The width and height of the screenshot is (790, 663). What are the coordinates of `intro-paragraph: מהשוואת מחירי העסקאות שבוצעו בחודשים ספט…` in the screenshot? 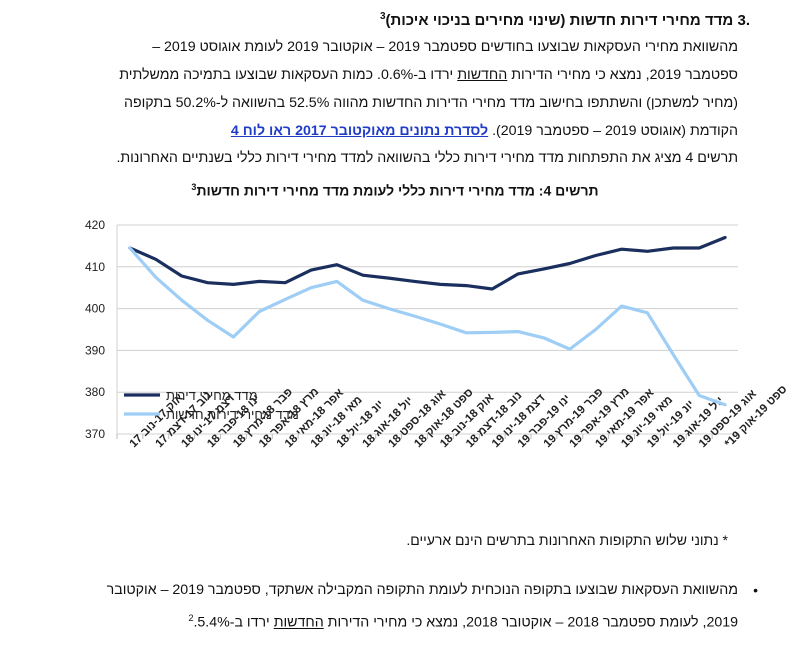 It's located at (393, 89).